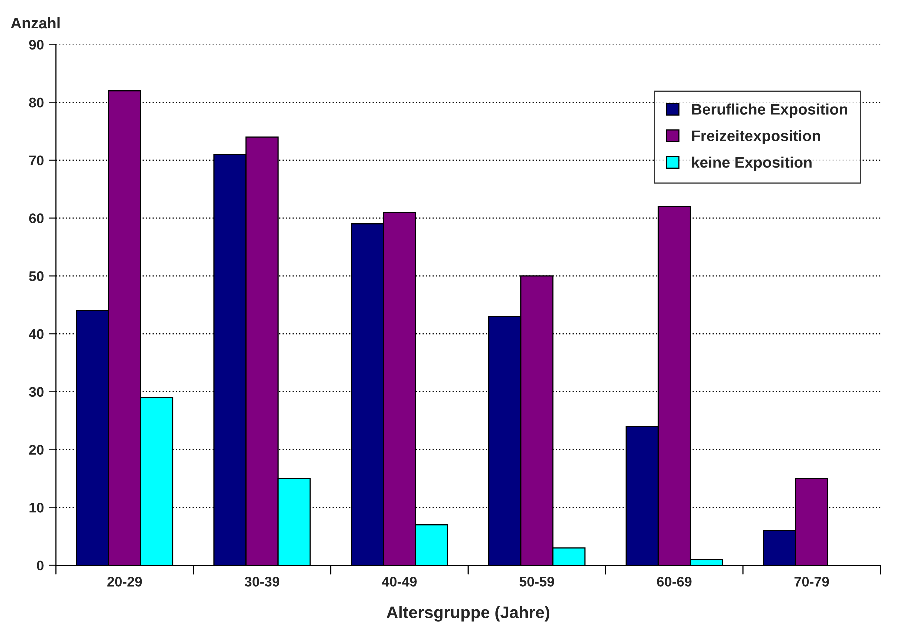 The height and width of the screenshot is (639, 906). I want to click on y-tick-label: 40, so click(36, 334).